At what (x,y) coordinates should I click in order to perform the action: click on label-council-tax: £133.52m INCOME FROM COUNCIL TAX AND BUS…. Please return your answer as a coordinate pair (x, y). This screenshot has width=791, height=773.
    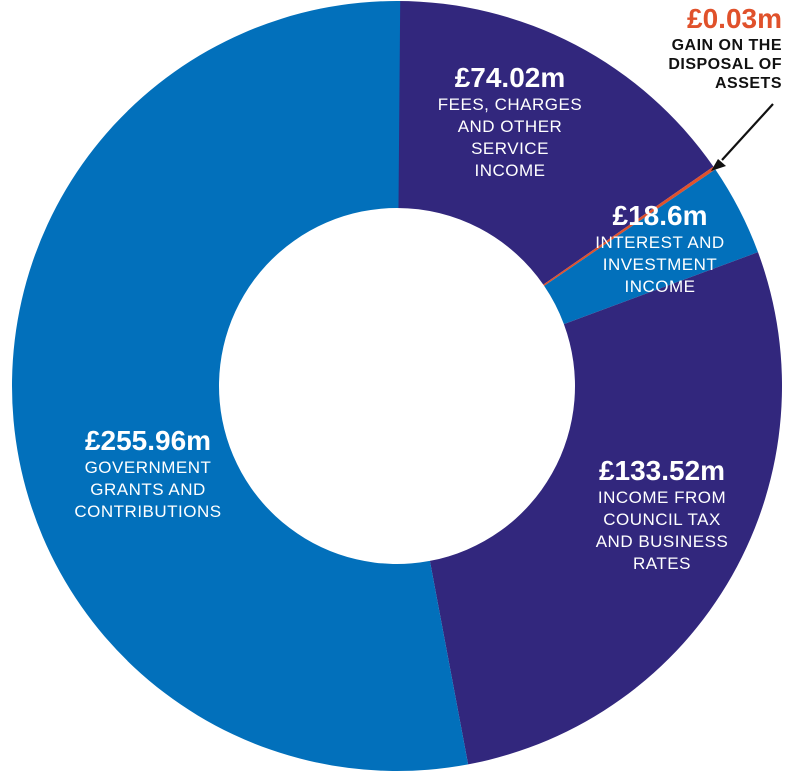
    Looking at the image, I should click on (662, 515).